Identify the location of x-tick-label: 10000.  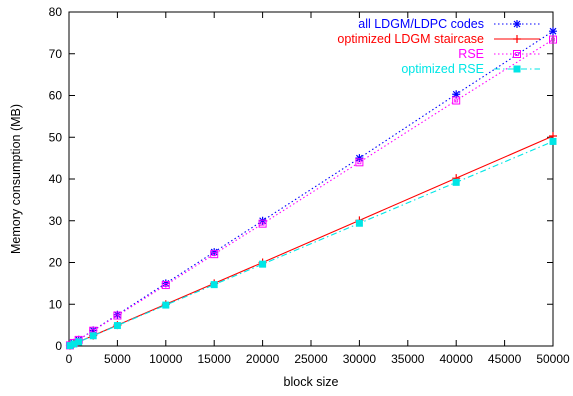
(166, 359).